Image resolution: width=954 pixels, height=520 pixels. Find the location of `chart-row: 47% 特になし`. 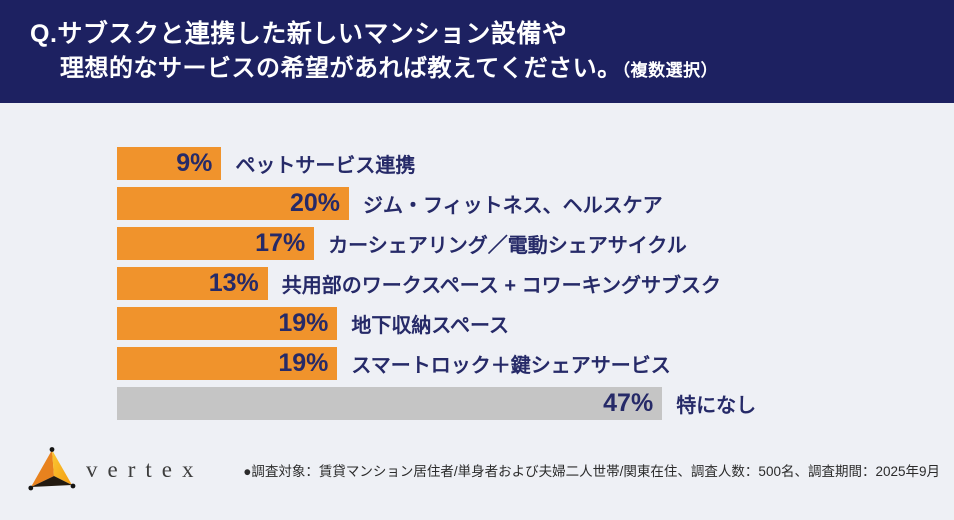

chart-row: 47% 特になし is located at coordinates (436, 403).